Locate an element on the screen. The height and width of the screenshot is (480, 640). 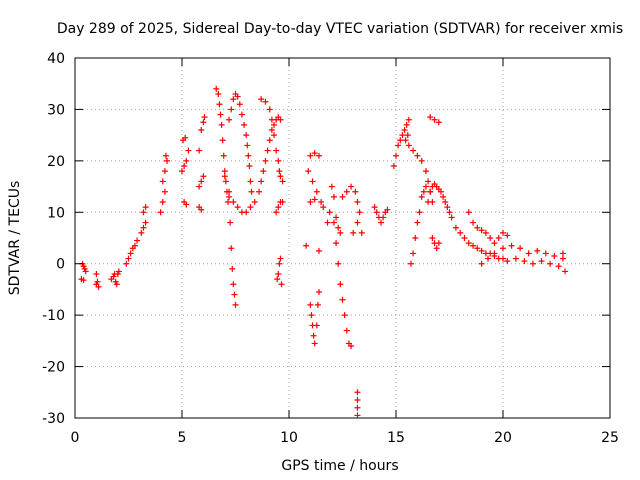
y-tick-label: 10 is located at coordinates (56, 213).